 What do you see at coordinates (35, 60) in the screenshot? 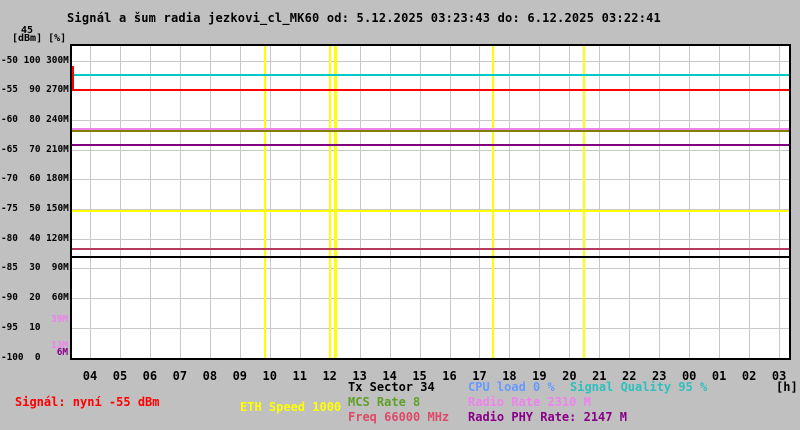
I see `y-axis-label: -50 100 300M` at bounding box center [35, 60].